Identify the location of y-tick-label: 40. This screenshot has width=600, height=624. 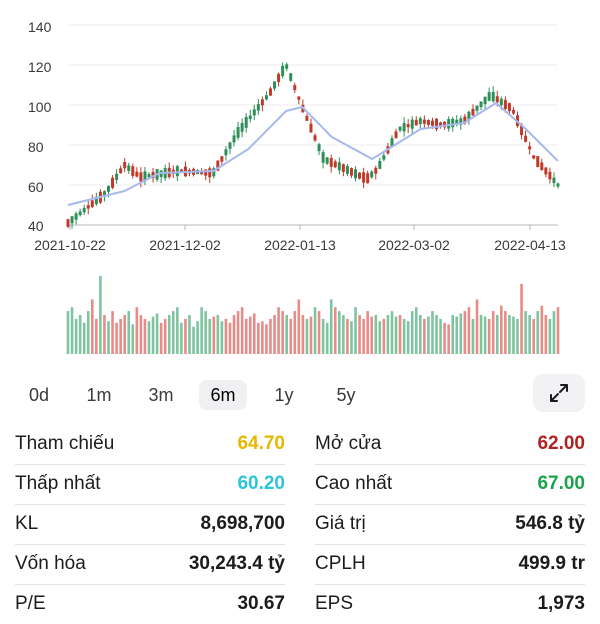
(36, 226).